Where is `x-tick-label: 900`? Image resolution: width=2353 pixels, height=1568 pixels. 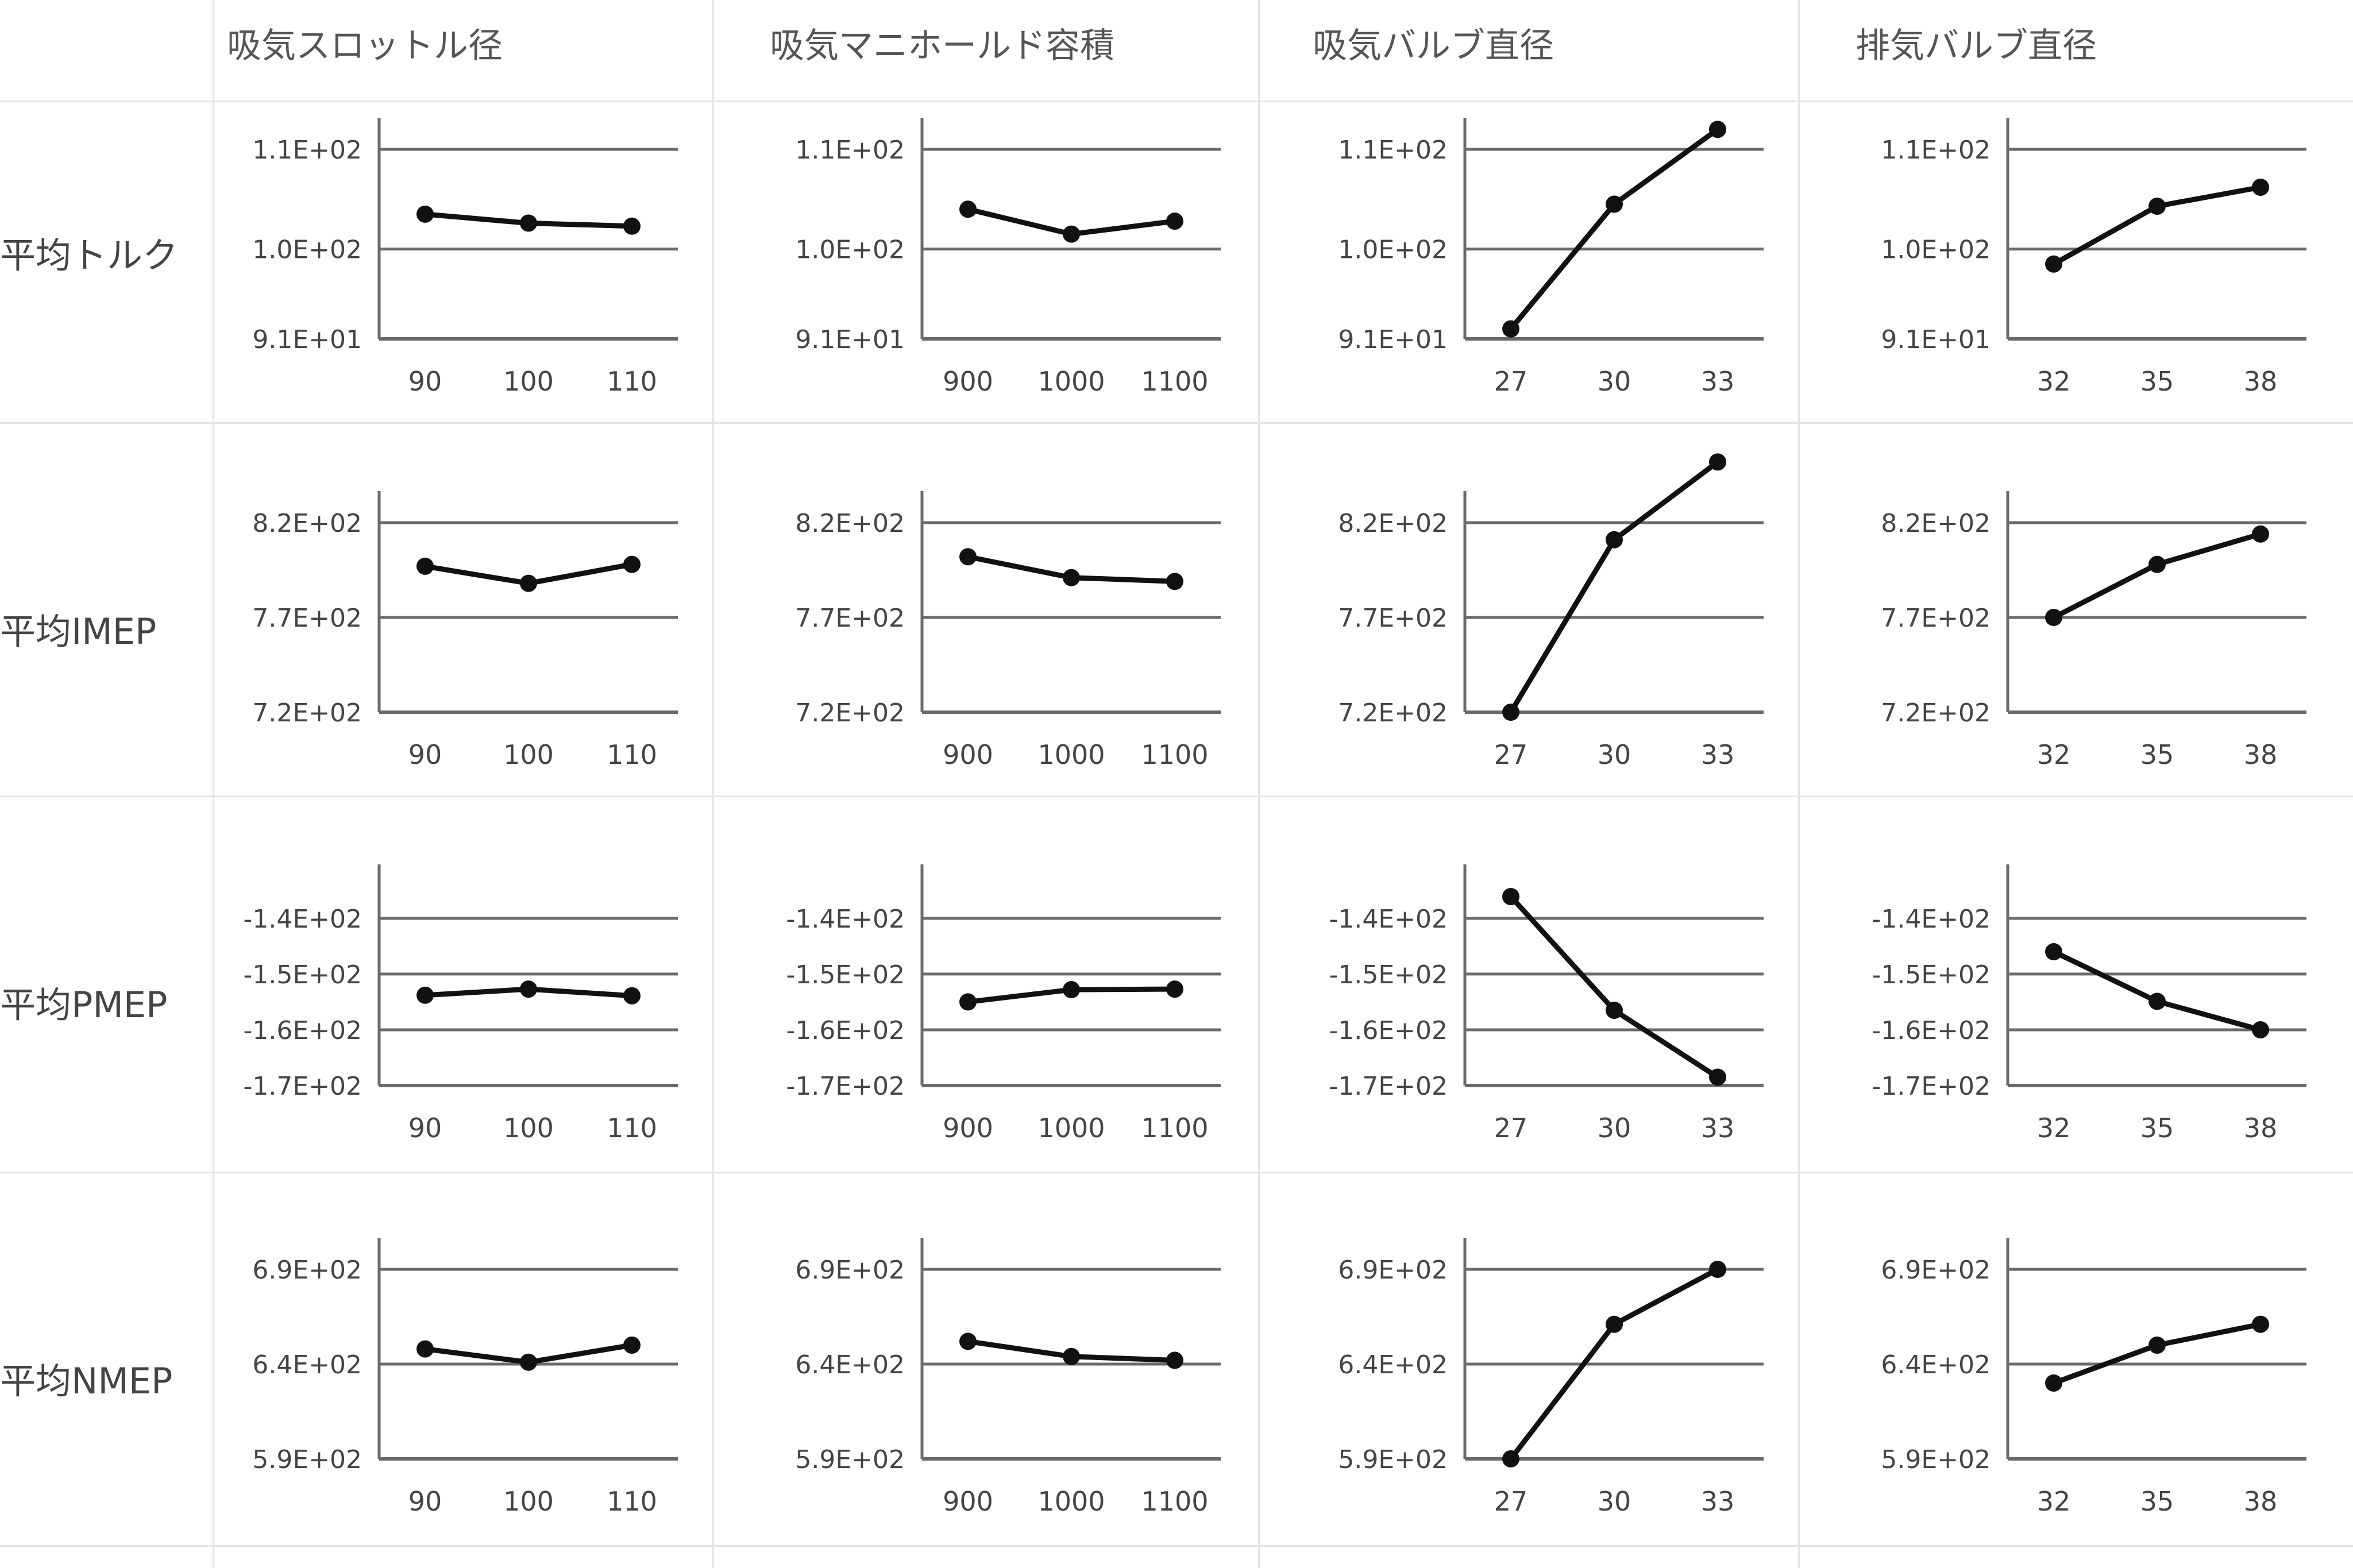
x-tick-label: 900 is located at coordinates (968, 1128).